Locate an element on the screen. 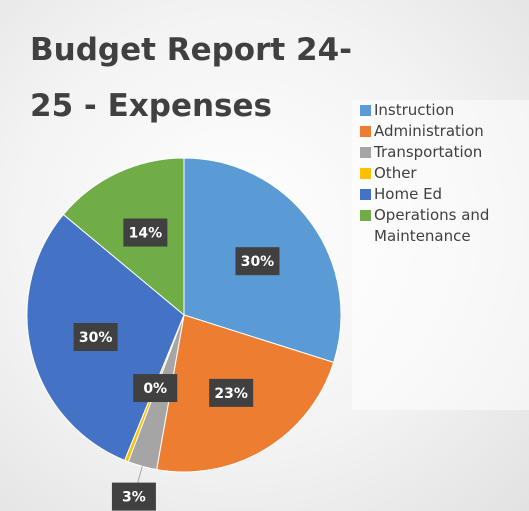 The height and width of the screenshot is (511, 529). legend-item: Instruction is located at coordinates (438, 110).